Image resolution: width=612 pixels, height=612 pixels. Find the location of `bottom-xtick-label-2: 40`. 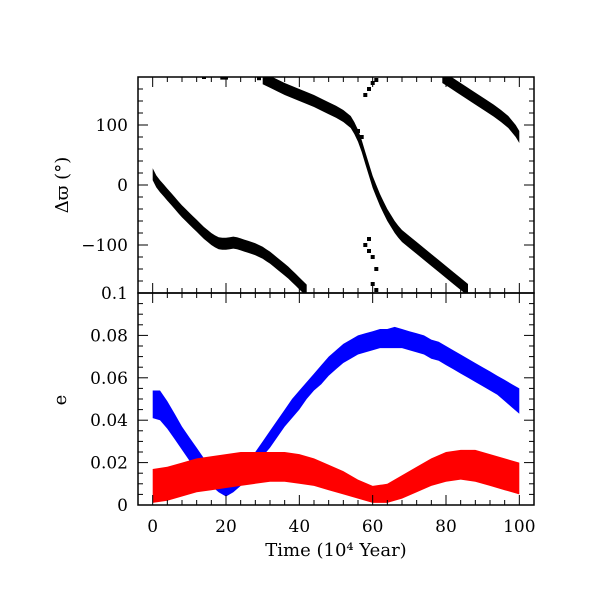

bottom-xtick-label-2: 40 is located at coordinates (300, 527).